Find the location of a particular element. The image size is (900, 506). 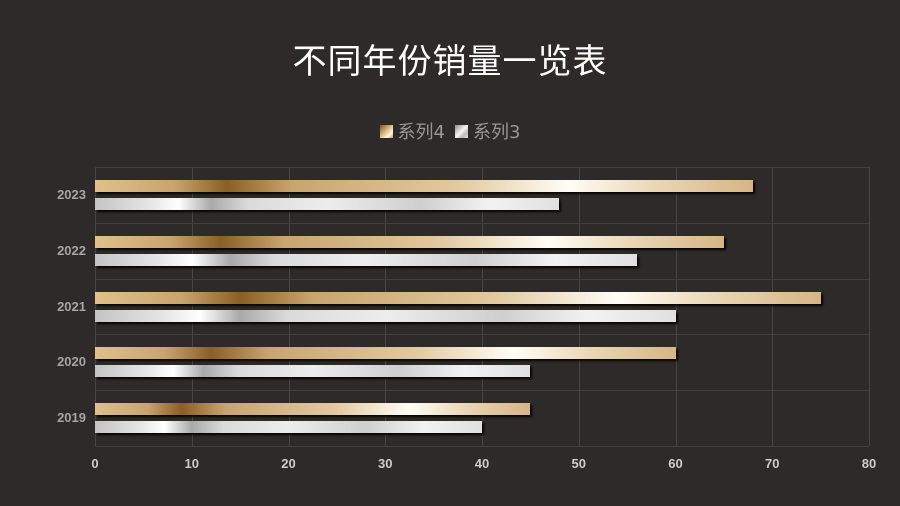

bar-2023-series3 is located at coordinates (327, 204).